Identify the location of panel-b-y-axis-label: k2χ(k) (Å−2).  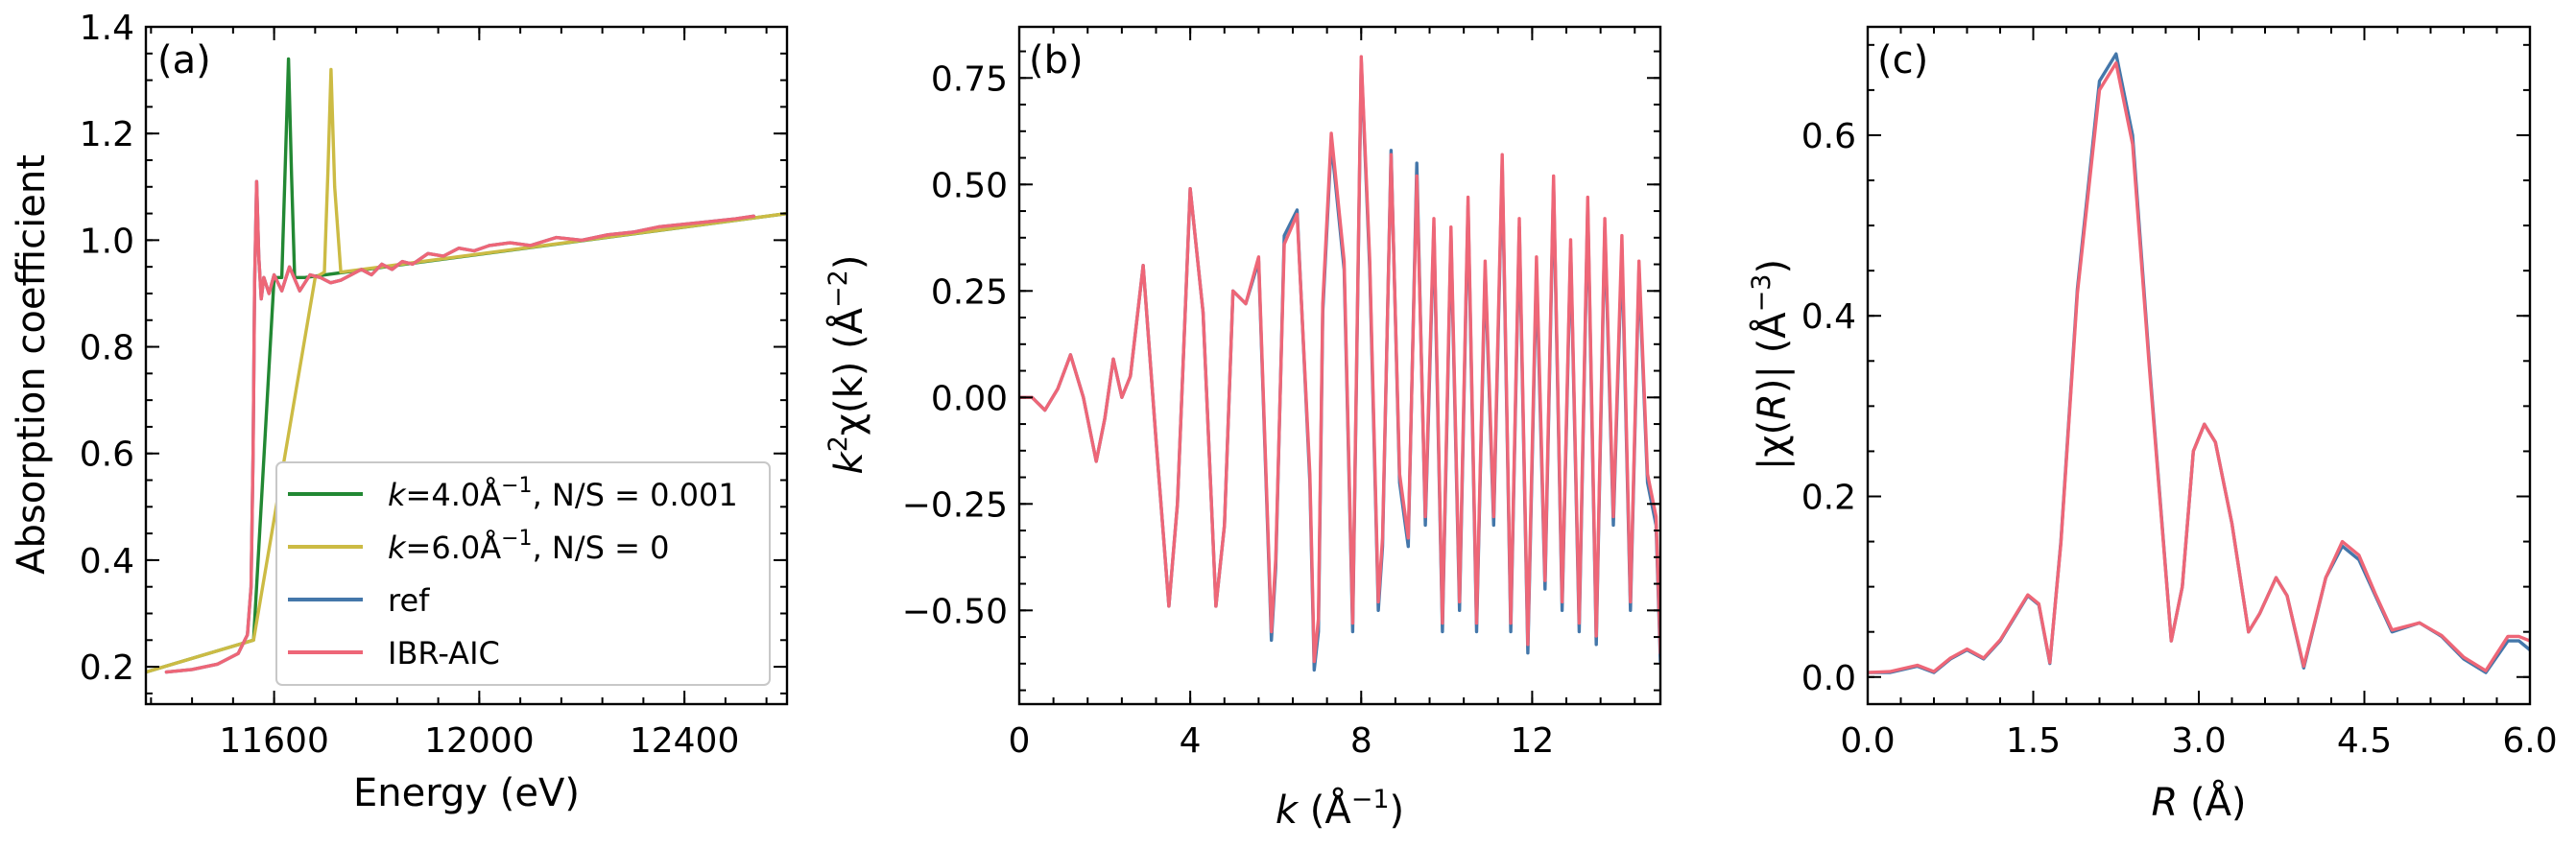
(847, 365).